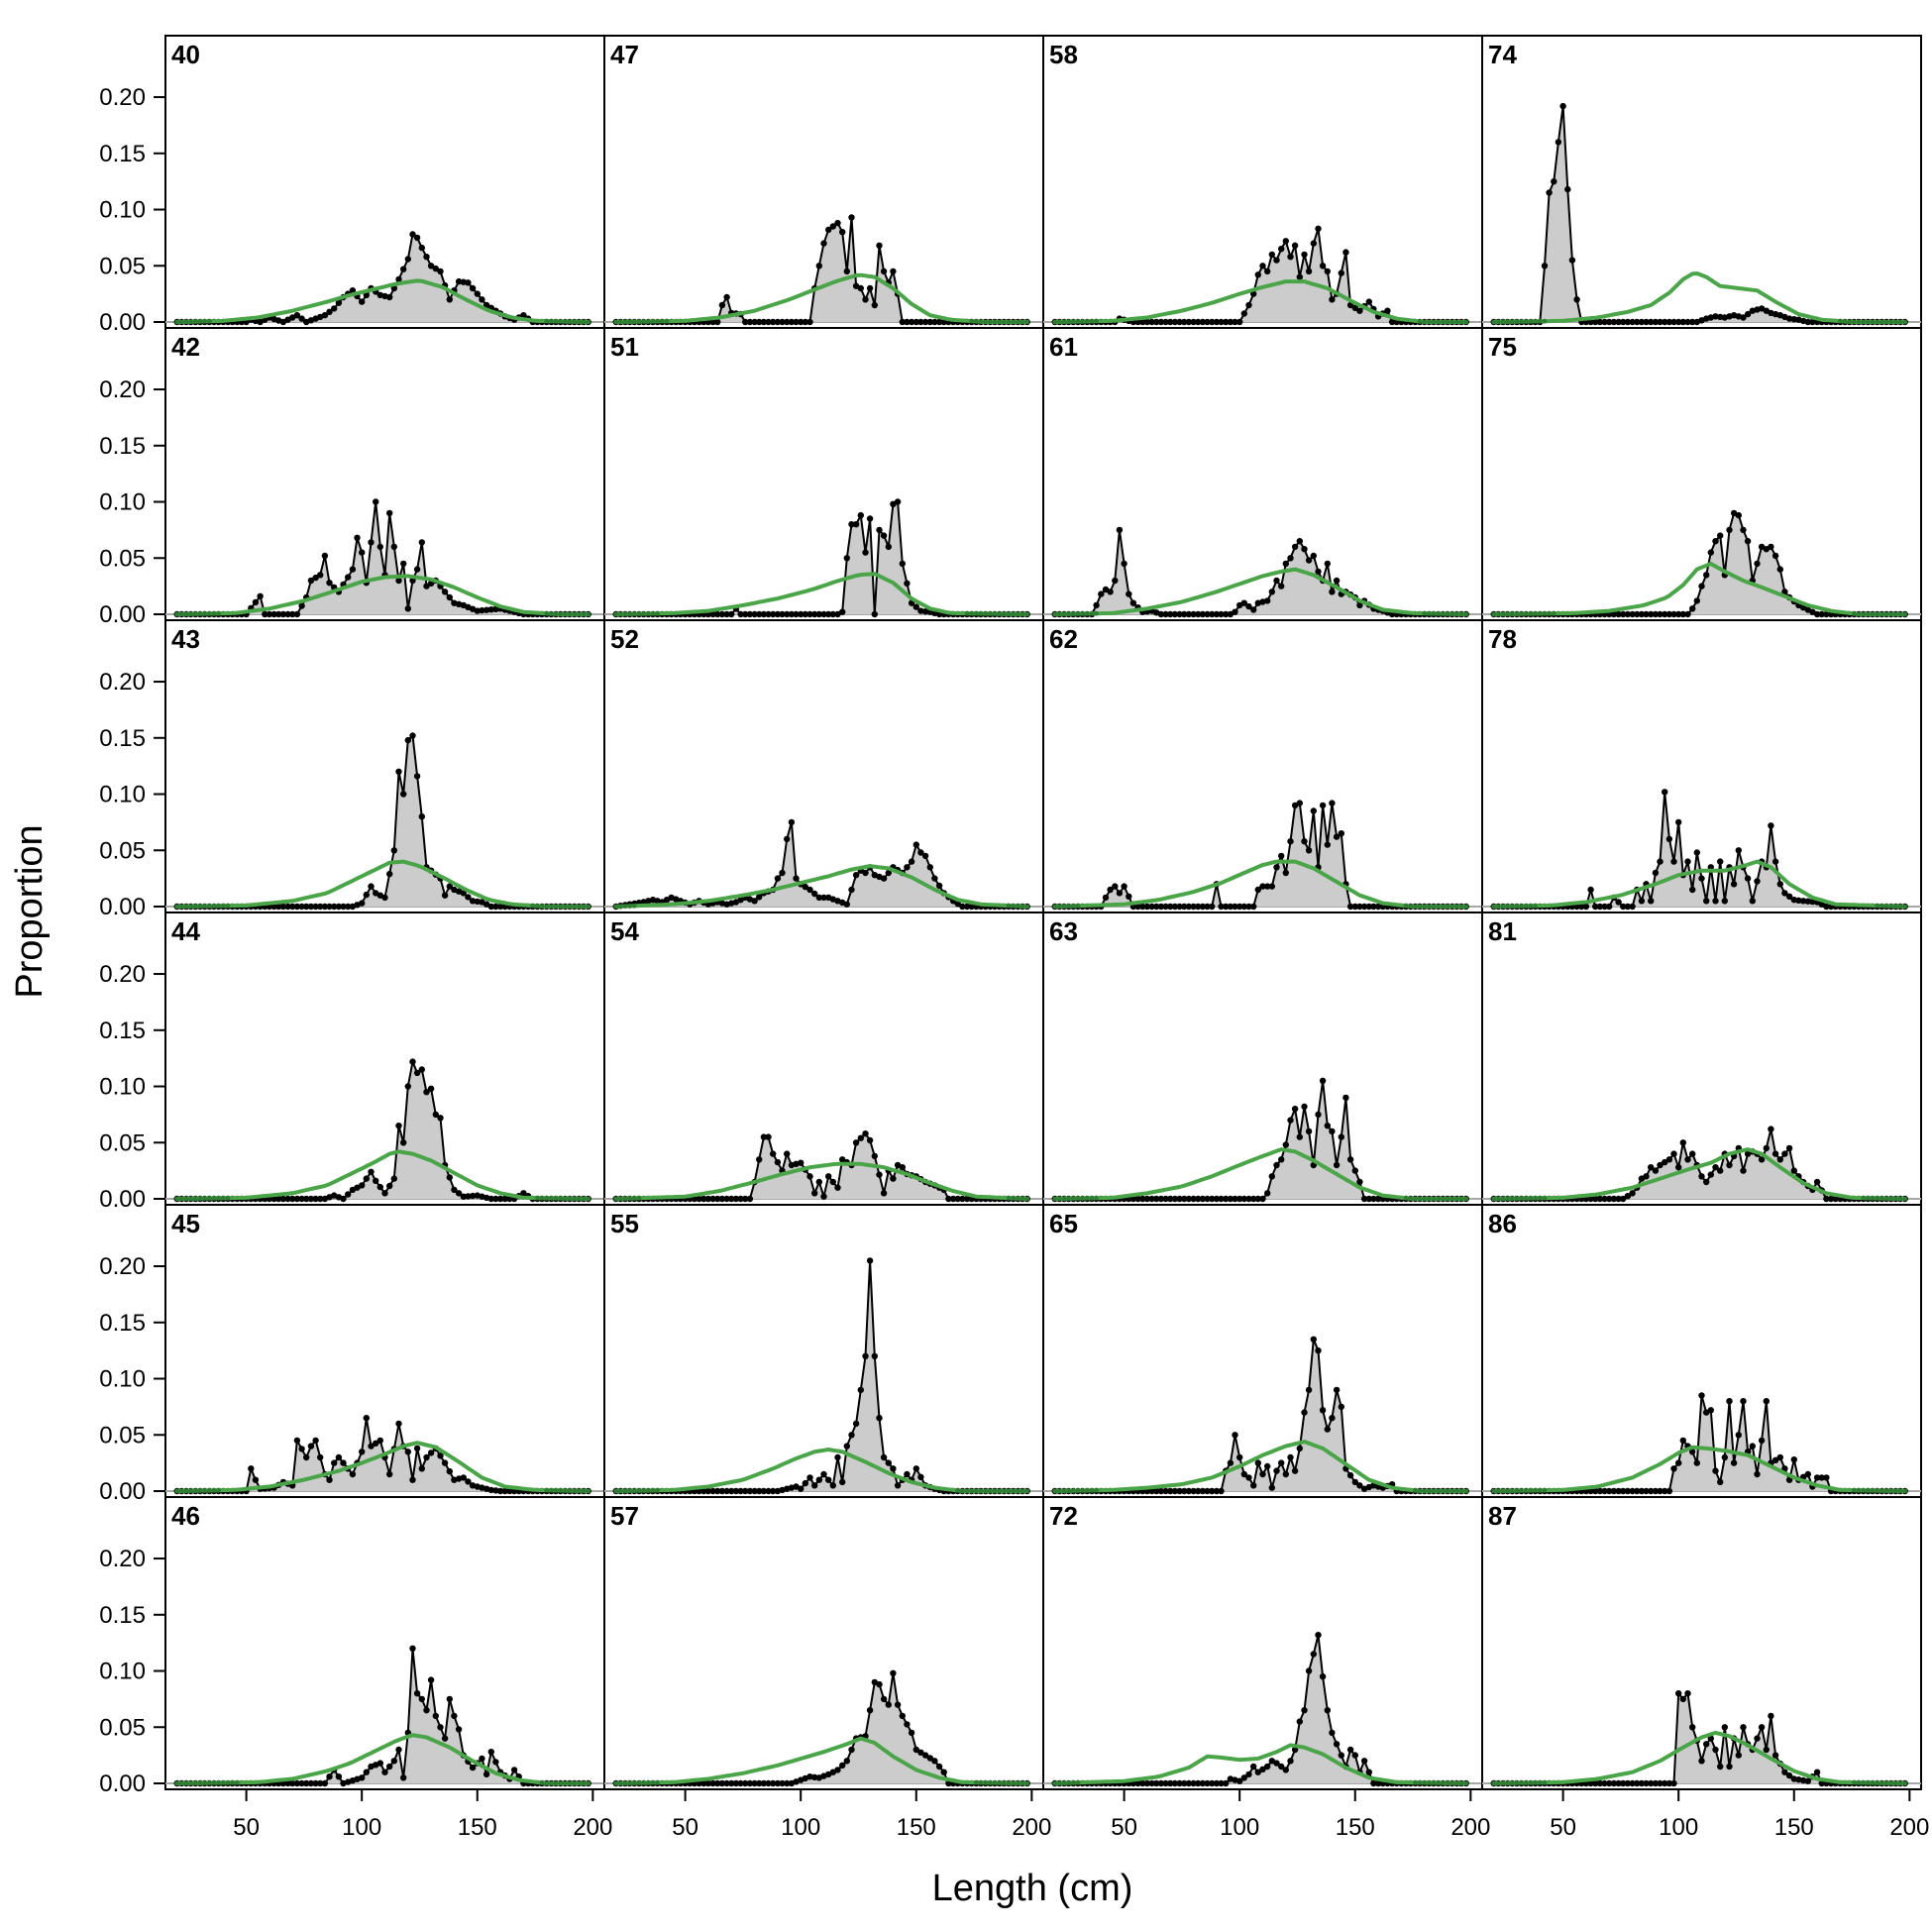  I want to click on panel-label: 58, so click(1063, 55).